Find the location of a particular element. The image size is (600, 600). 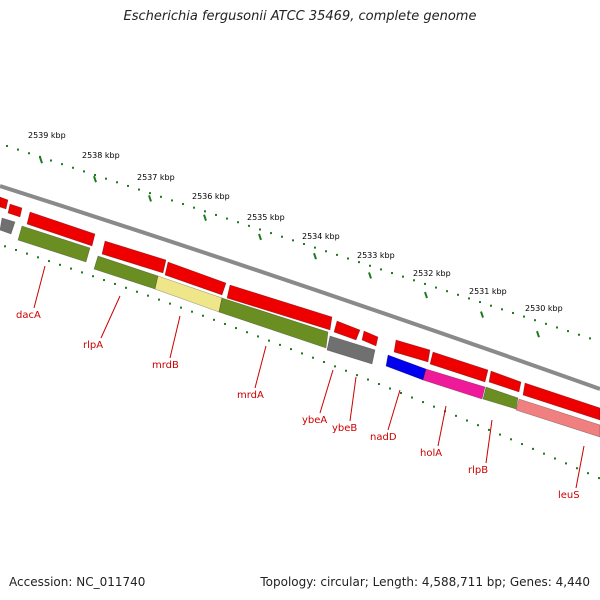

gene-label: rlpA is located at coordinates (93, 345).